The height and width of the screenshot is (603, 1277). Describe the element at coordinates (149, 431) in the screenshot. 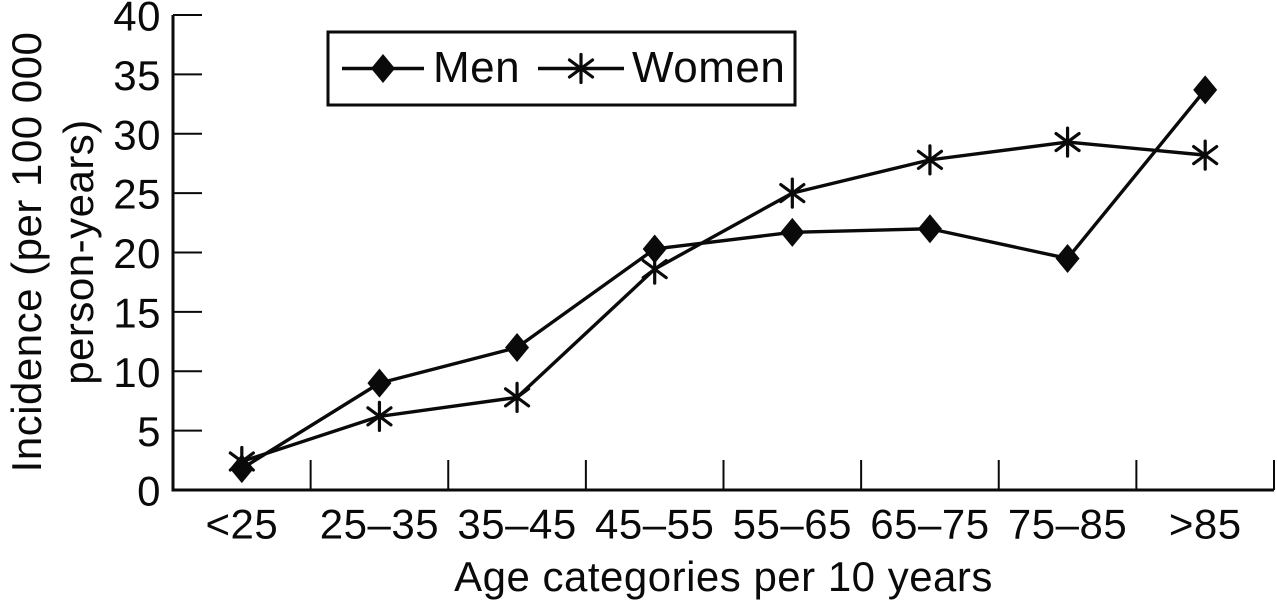

I see `y-tick-label: 5` at that location.